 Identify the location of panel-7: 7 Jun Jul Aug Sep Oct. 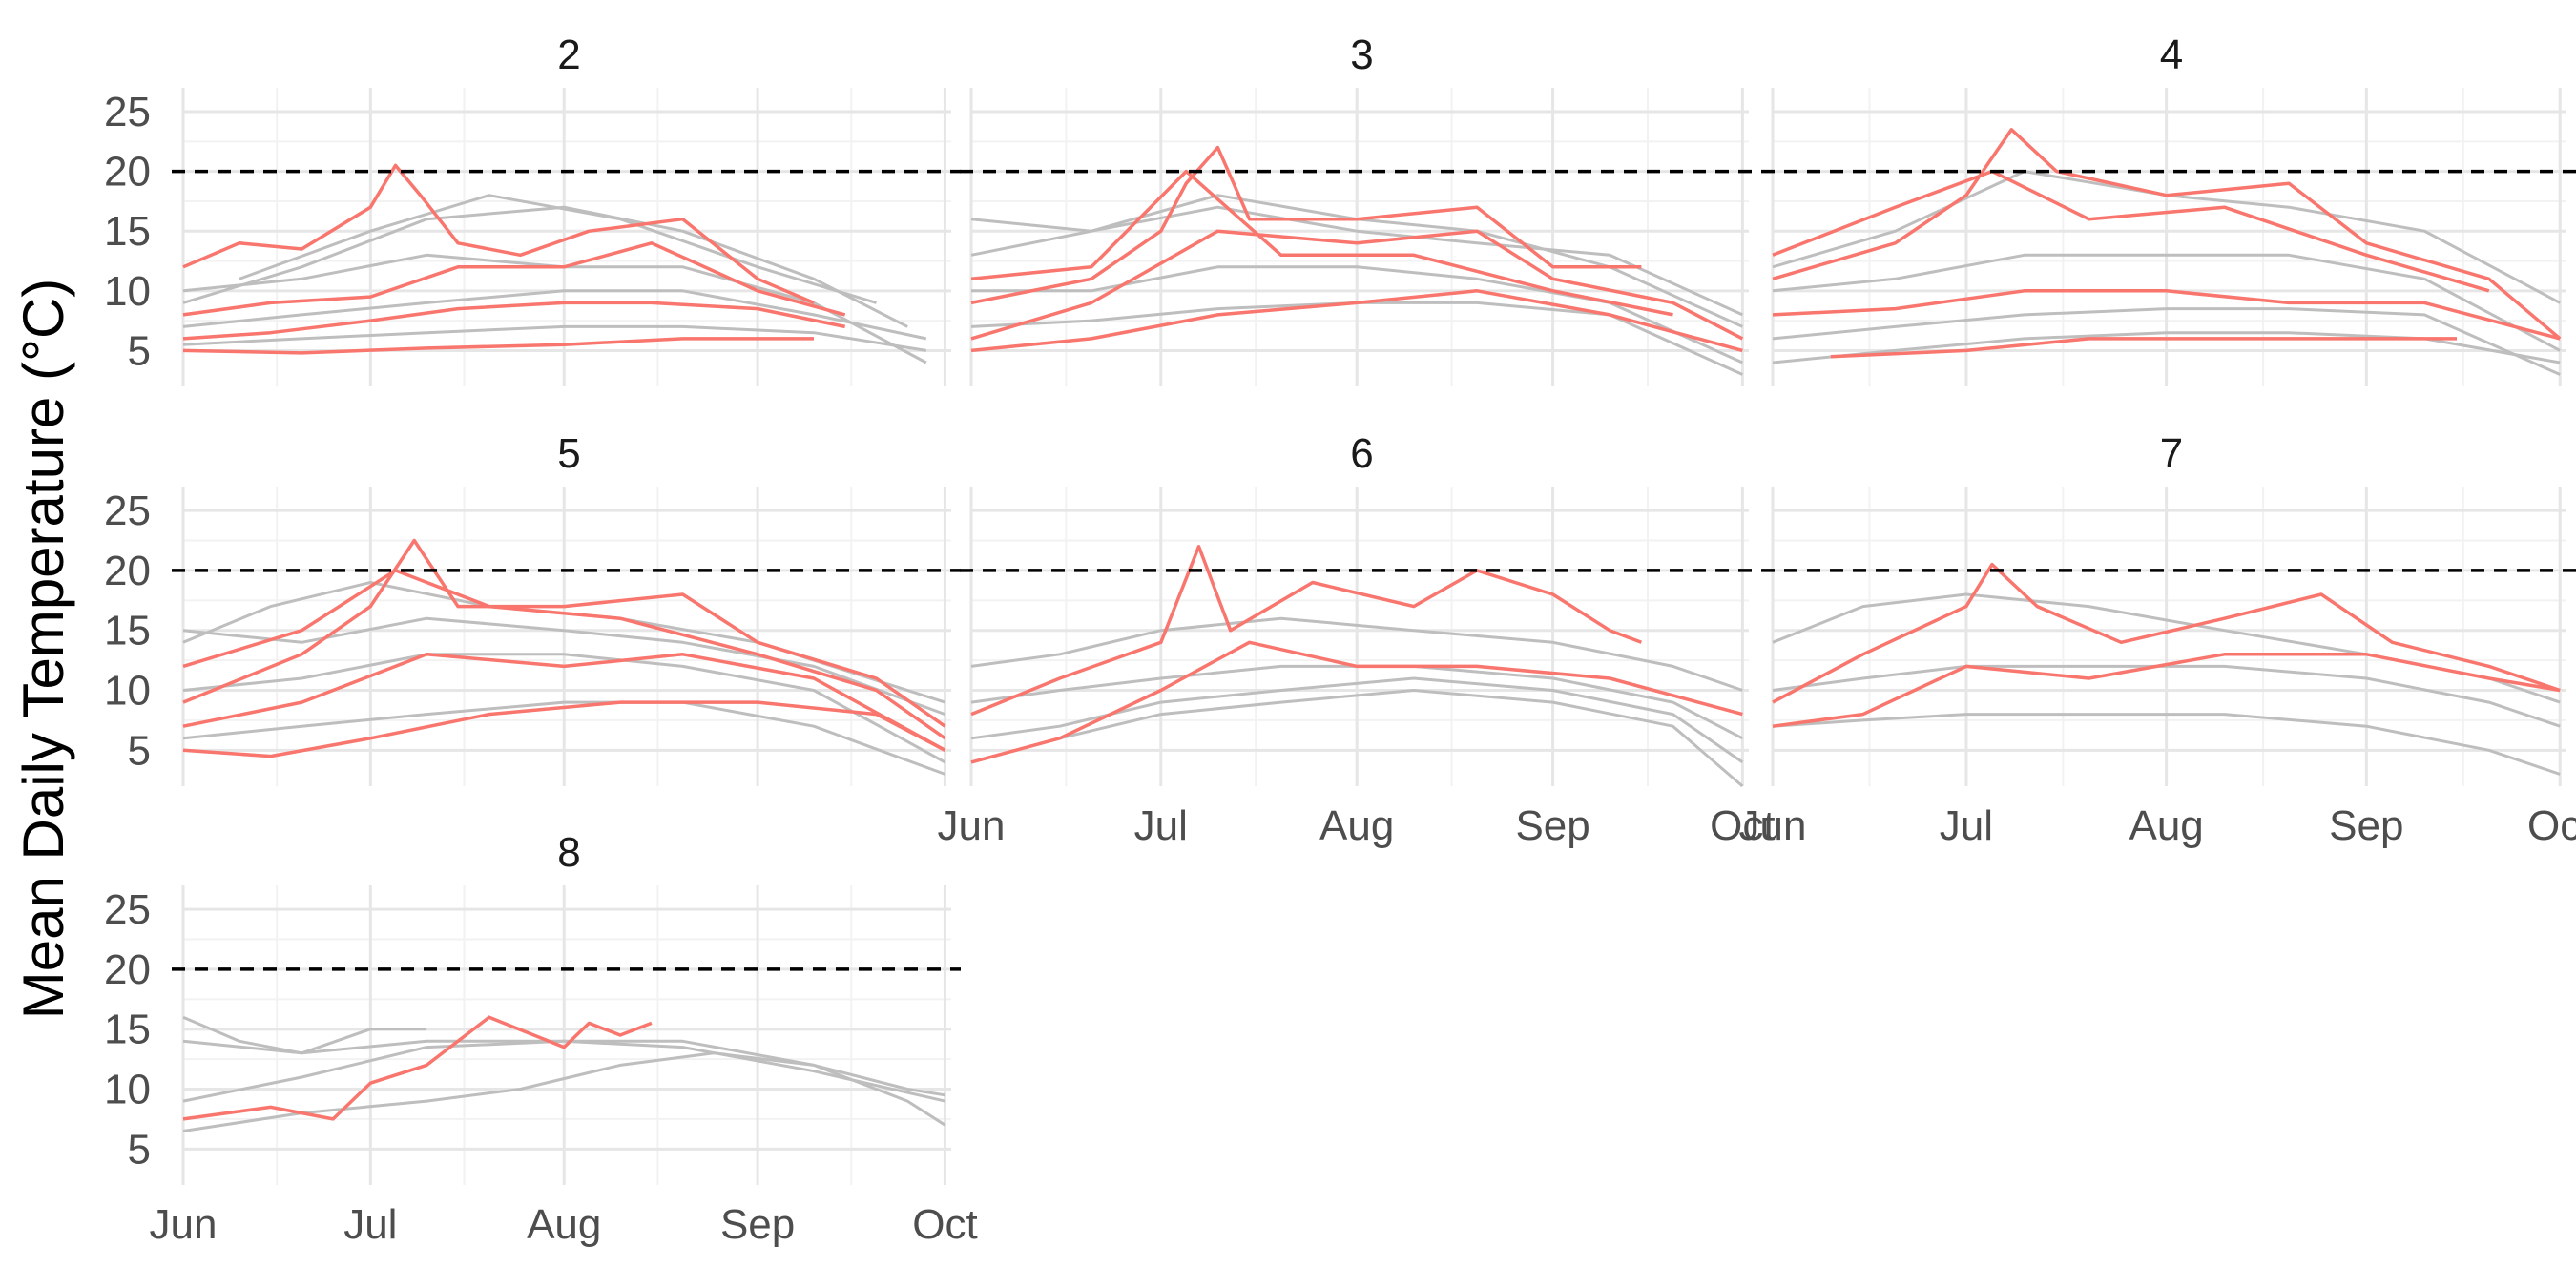
(2157, 639).